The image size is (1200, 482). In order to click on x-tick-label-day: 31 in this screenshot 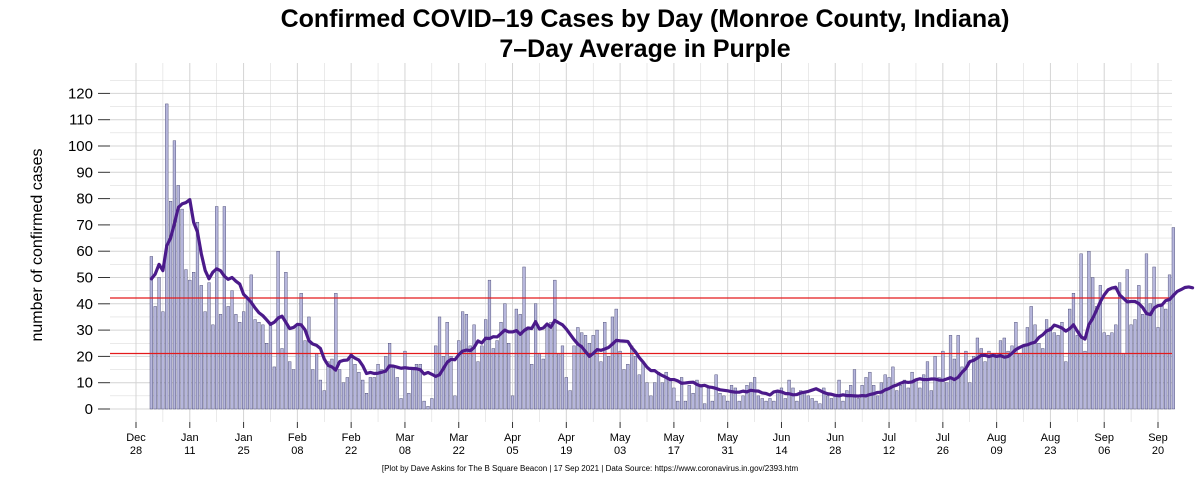, I will do `click(728, 451)`.